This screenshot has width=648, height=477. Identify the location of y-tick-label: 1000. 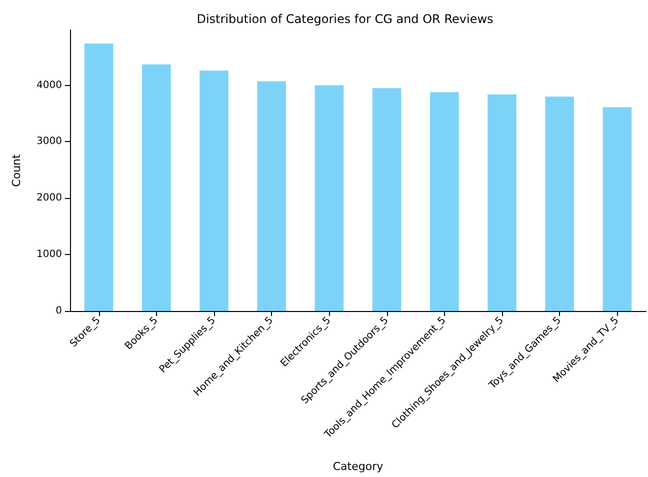
(49, 254).